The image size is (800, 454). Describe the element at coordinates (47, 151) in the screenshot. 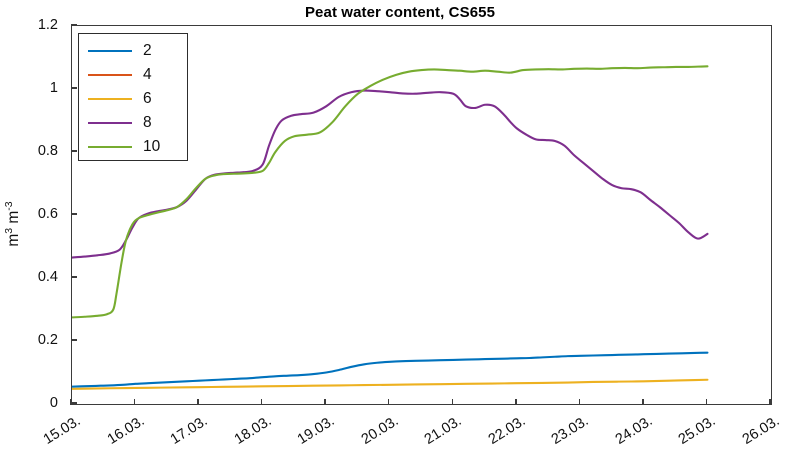

I see `y-tick-label: 0.8` at that location.